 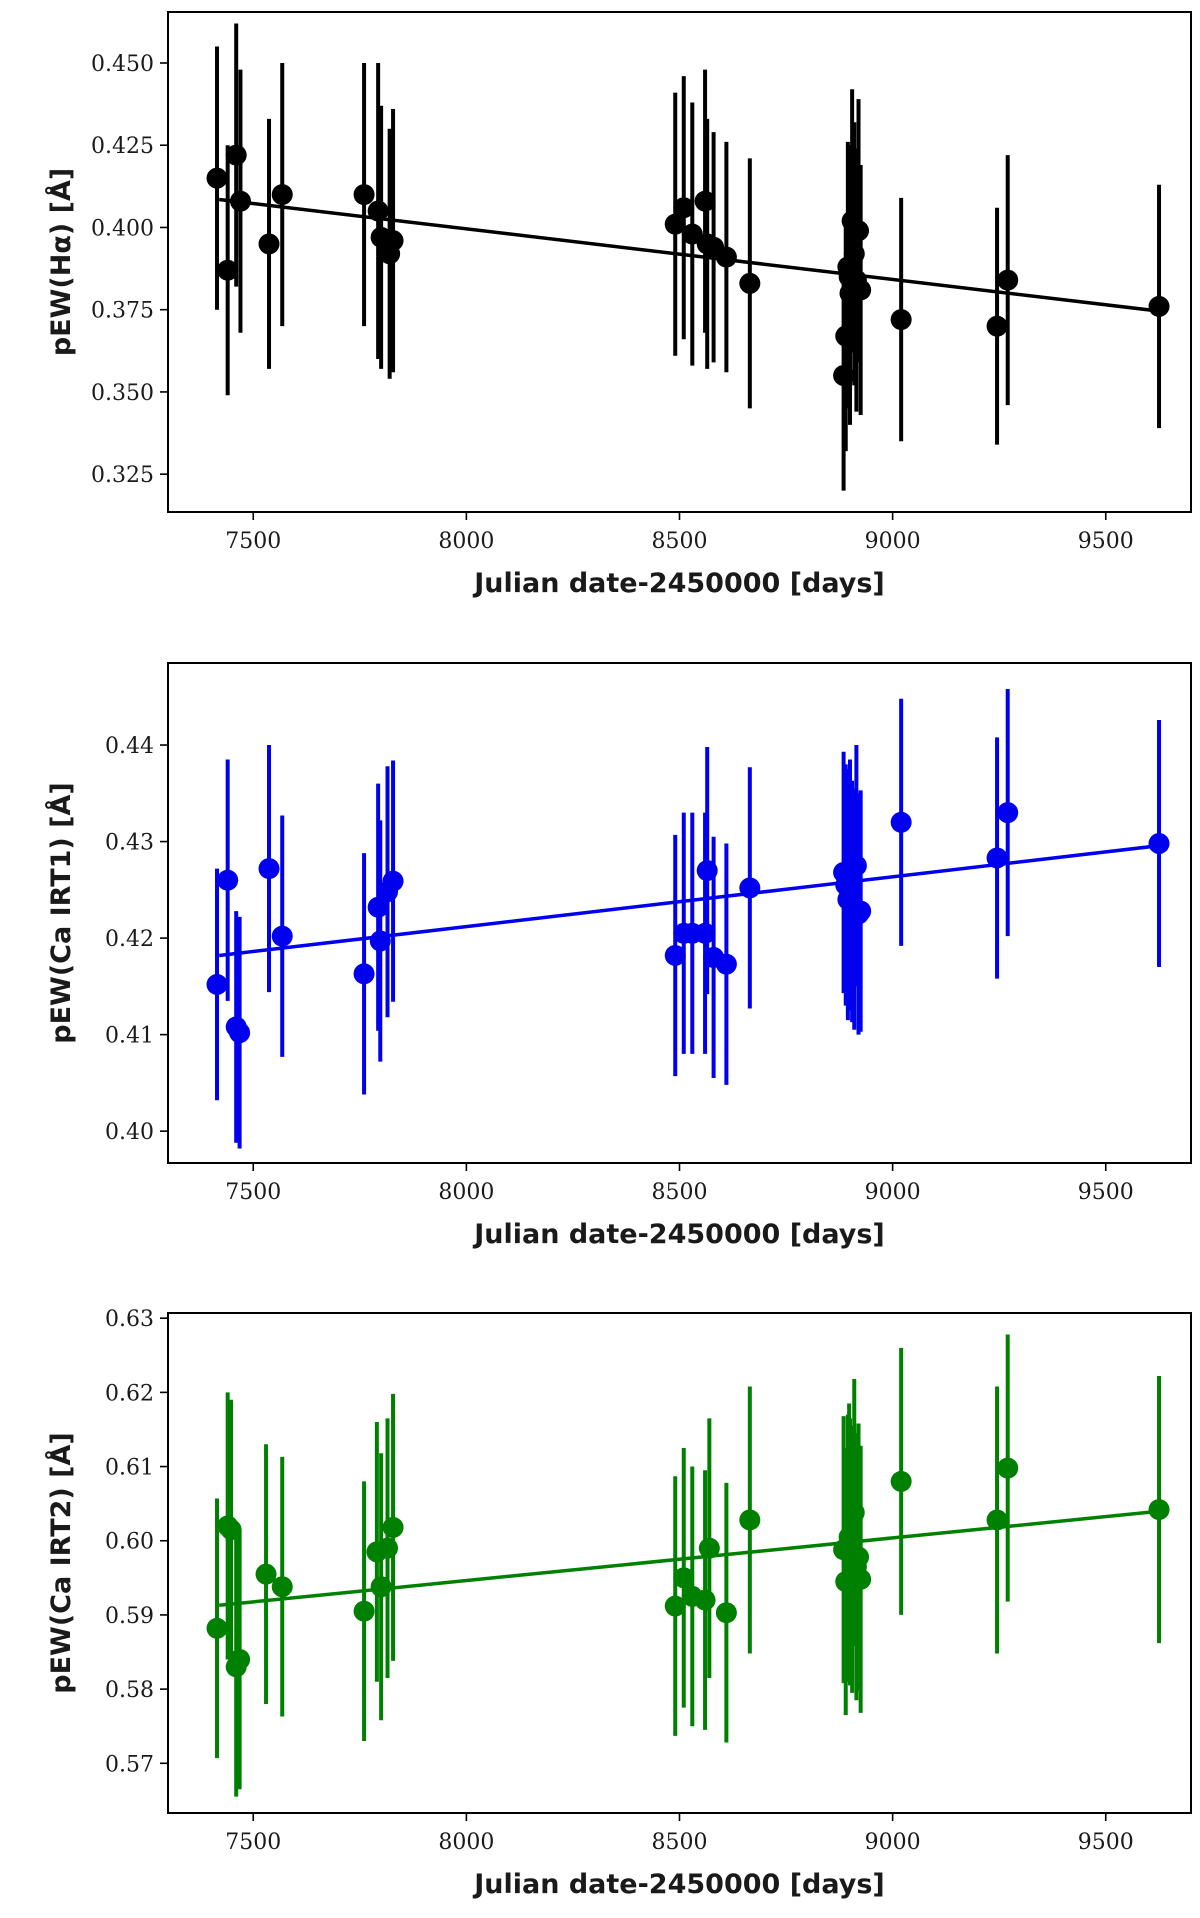 What do you see at coordinates (122, 475) in the screenshot?
I see `y-tick-label: 0.325` at bounding box center [122, 475].